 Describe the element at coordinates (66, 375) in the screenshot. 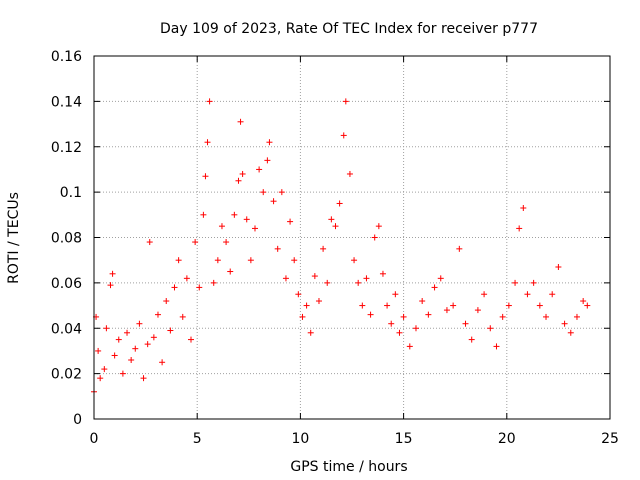

I see `y-tick-label: 0.02` at that location.